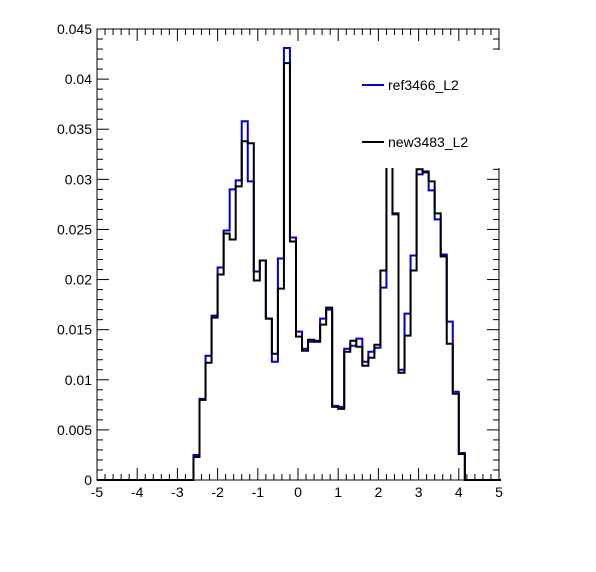 Image resolution: width=596 pixels, height=572 pixels. I want to click on y-tick-label: 0.035, so click(74, 129).